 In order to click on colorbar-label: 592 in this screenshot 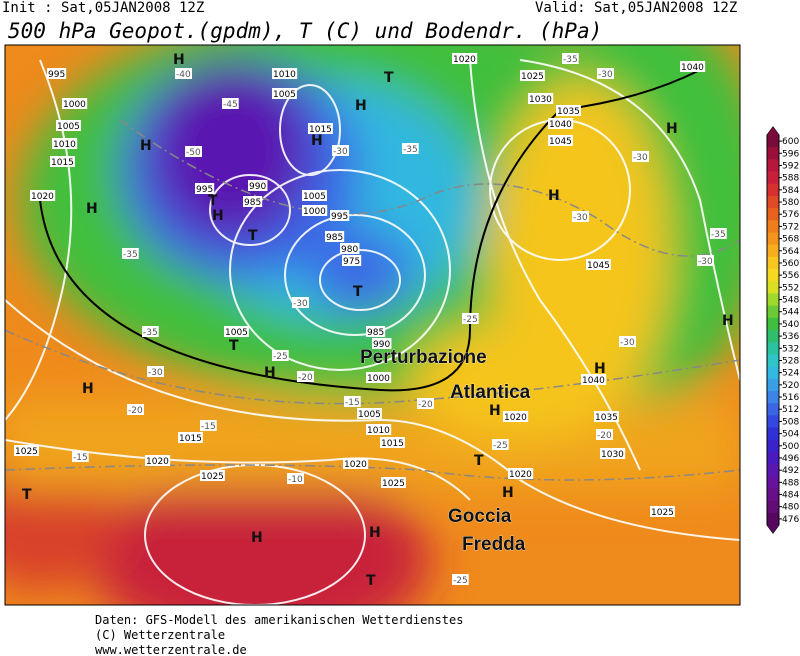, I will do `click(790, 166)`.